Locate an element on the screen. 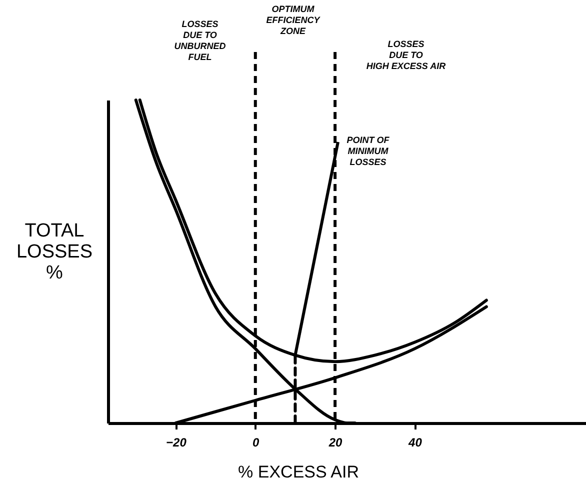 The height and width of the screenshot is (497, 586). x-tick-label: 0 is located at coordinates (256, 443).